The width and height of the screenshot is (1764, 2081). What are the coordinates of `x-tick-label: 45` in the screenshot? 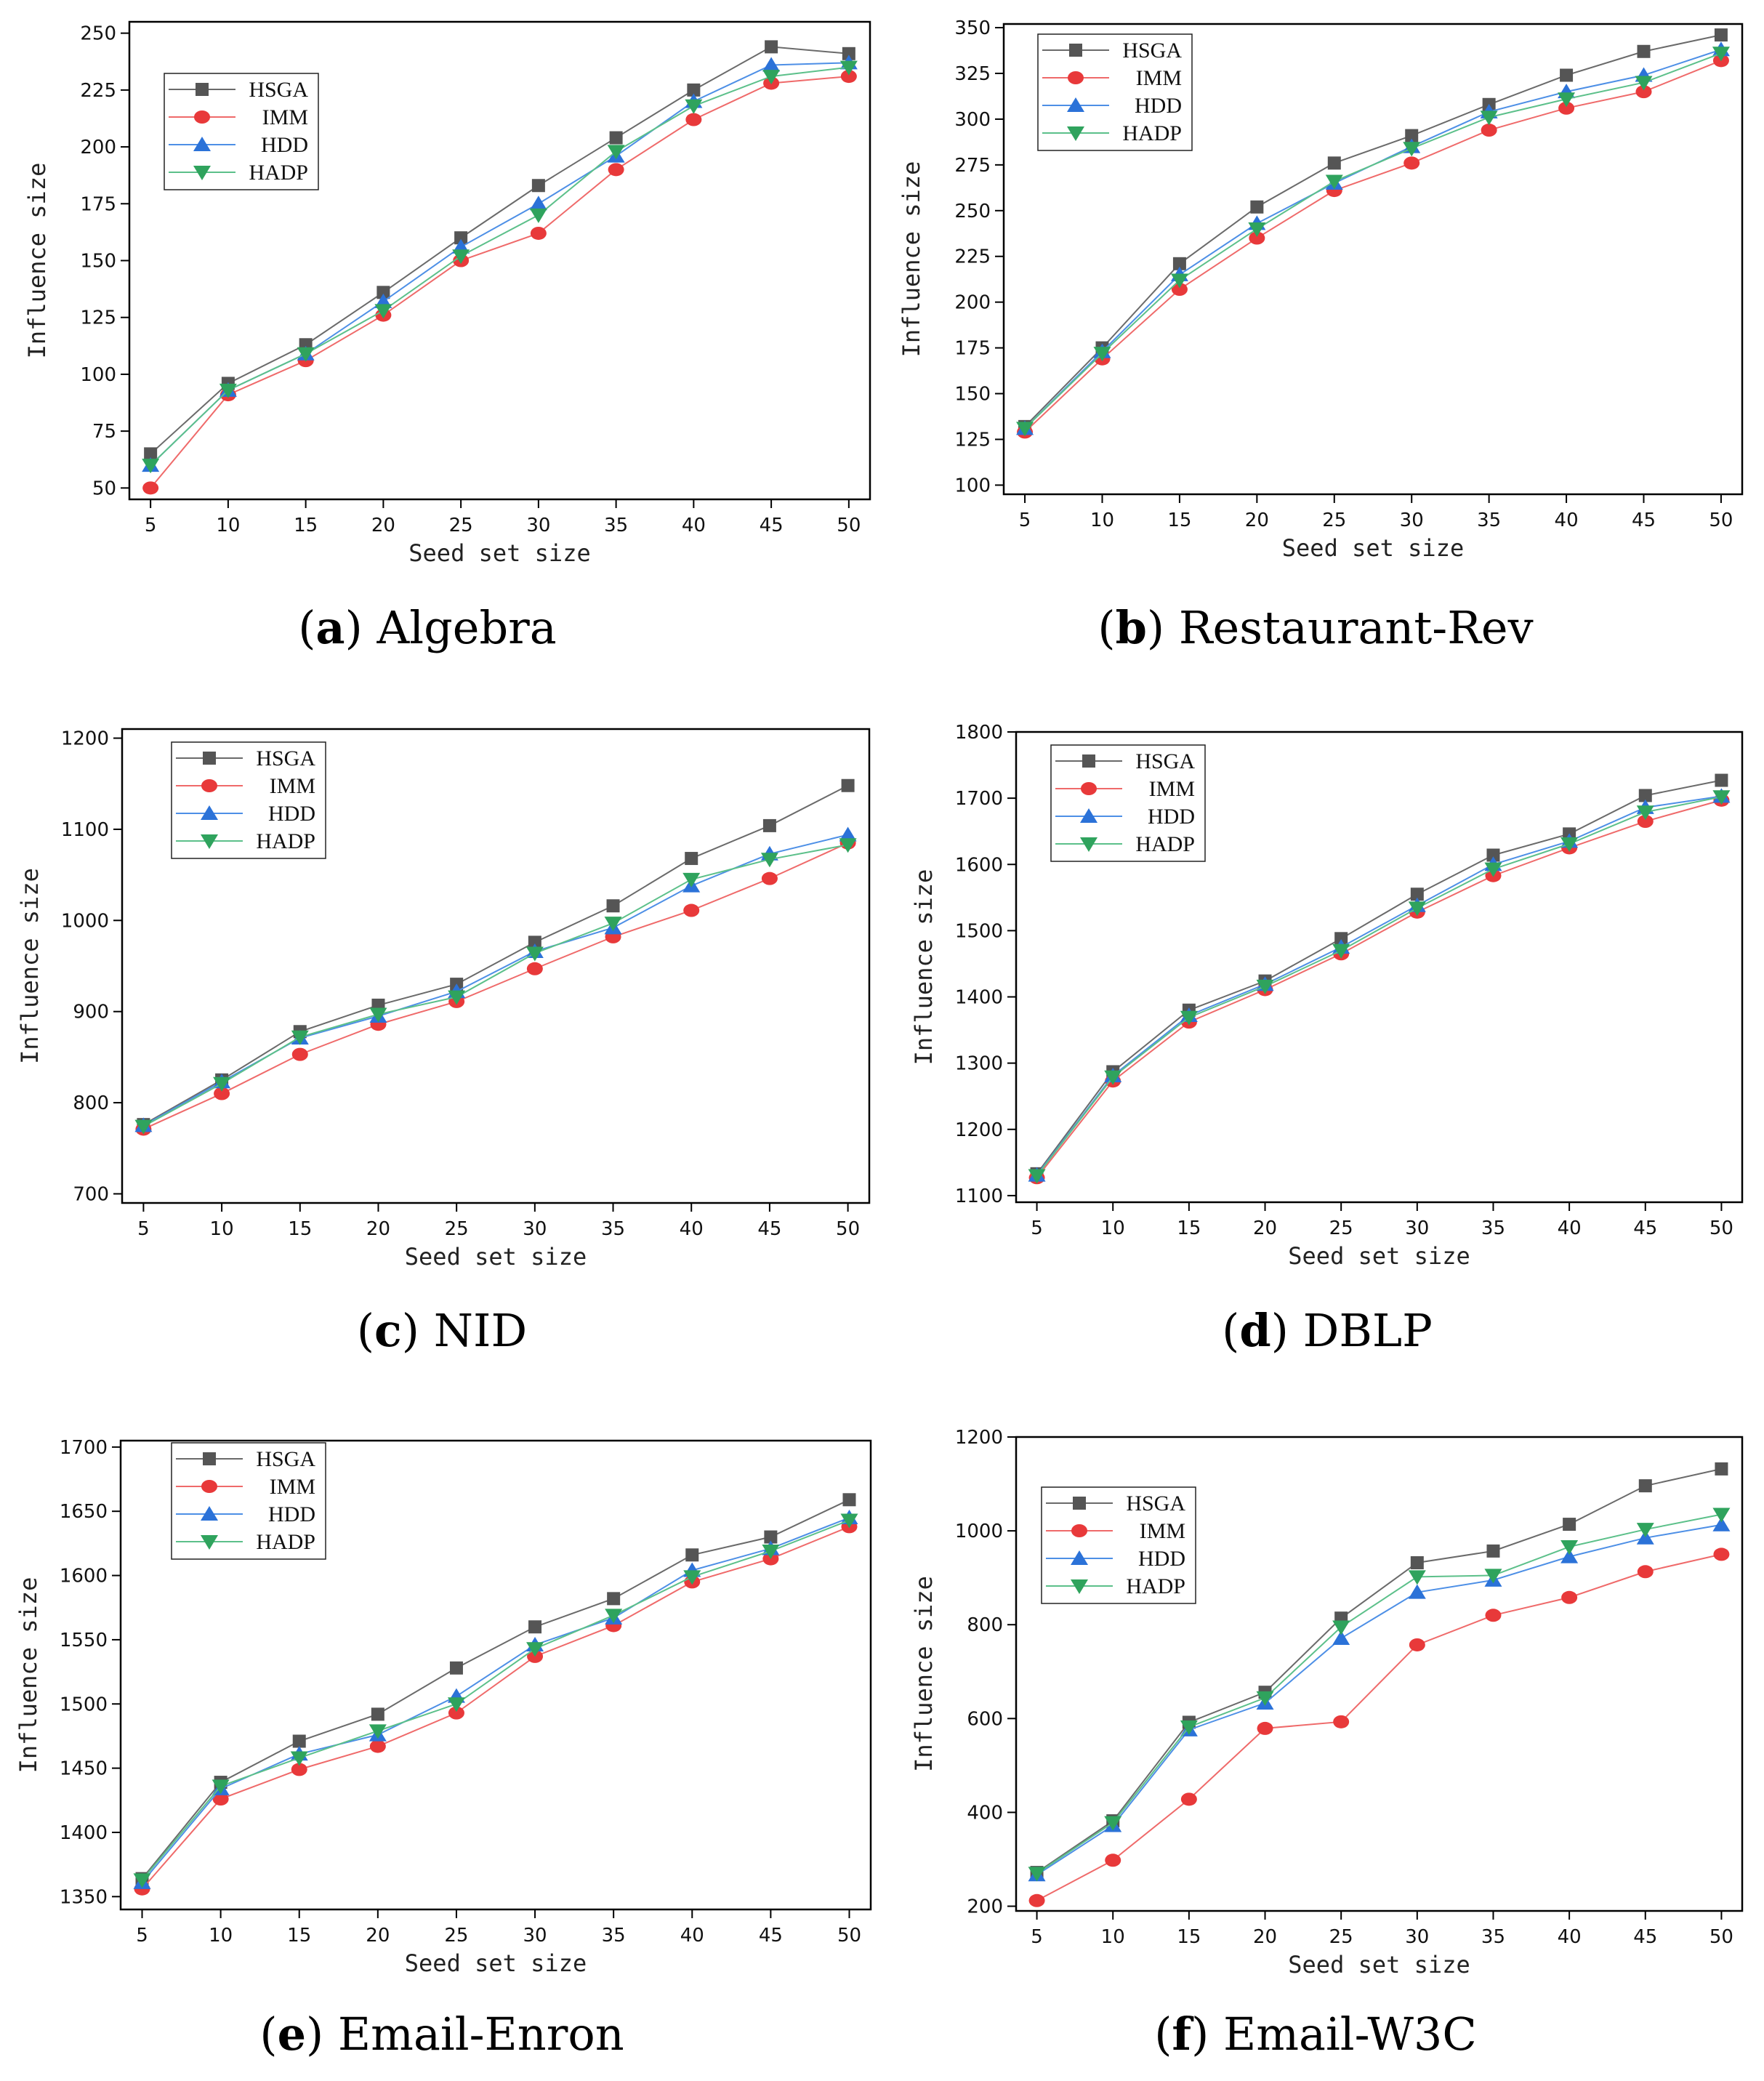 It's located at (771, 1936).